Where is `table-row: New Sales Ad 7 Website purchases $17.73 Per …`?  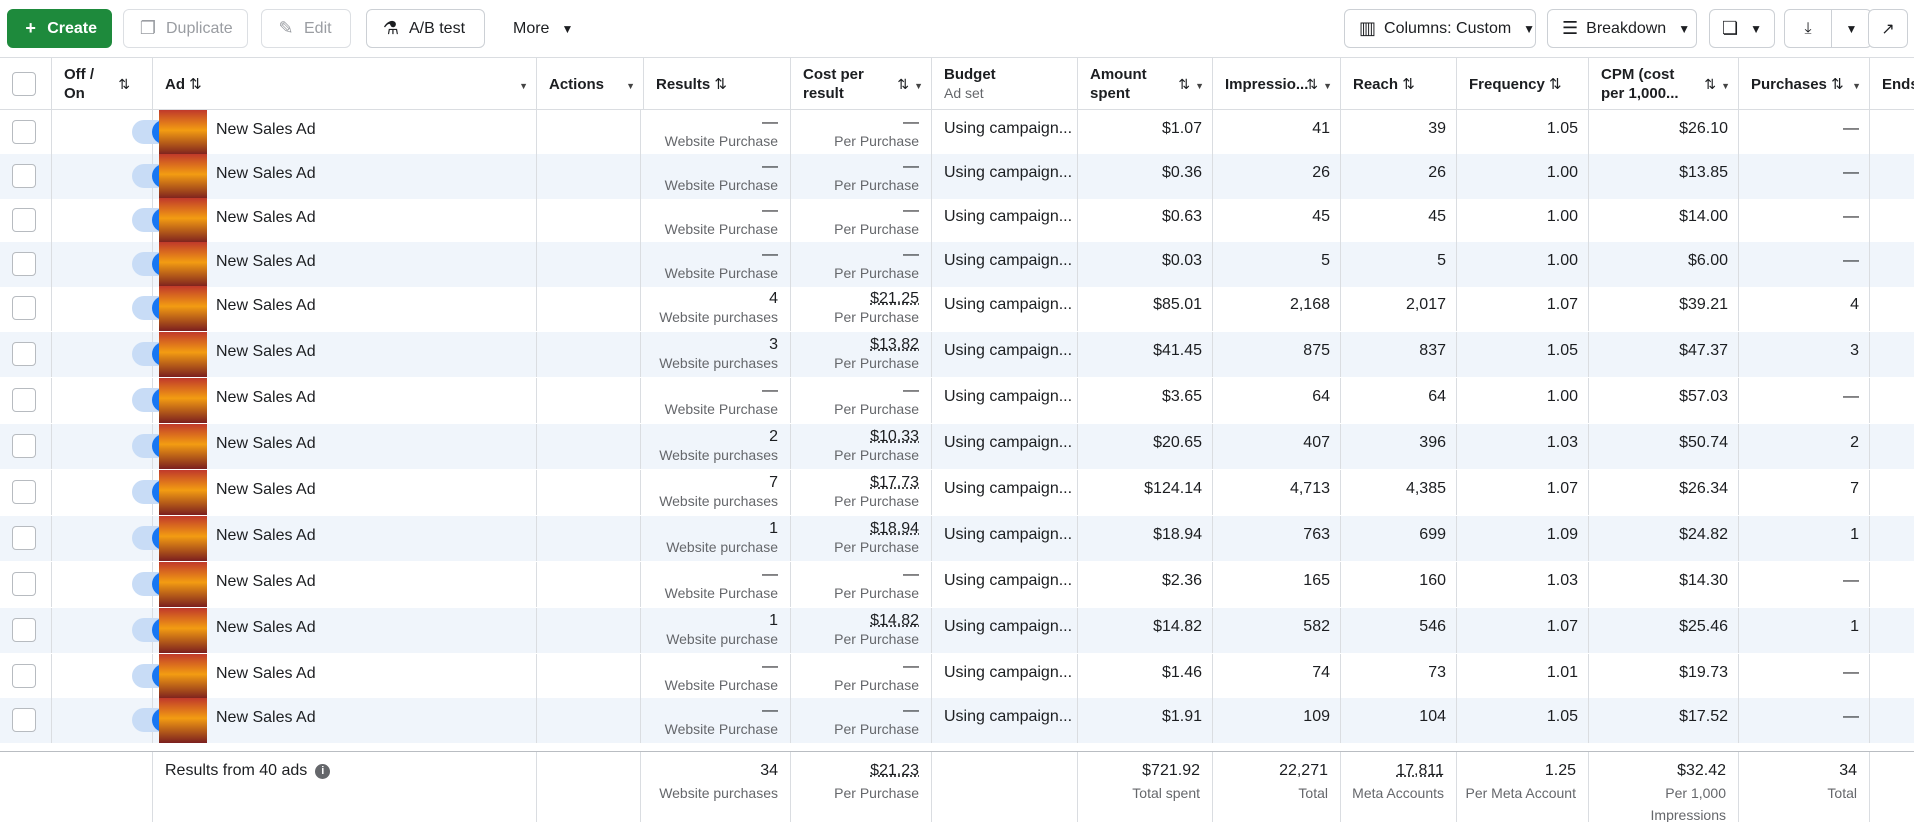
table-row: New Sales Ad 7 Website purchases $17.73 Per … is located at coordinates (957, 492).